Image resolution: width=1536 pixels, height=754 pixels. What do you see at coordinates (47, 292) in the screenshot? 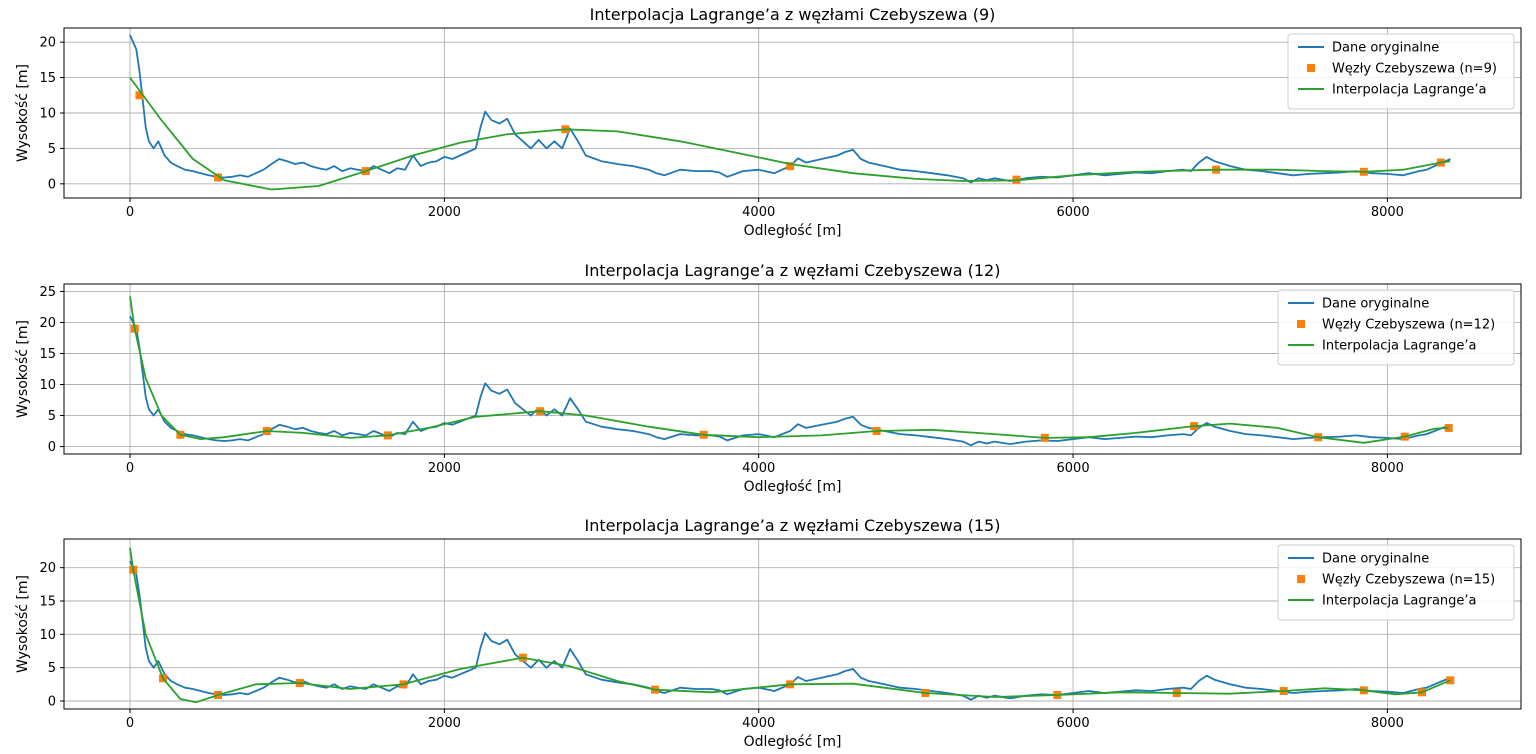
I see `y-tick-label: 25` at bounding box center [47, 292].